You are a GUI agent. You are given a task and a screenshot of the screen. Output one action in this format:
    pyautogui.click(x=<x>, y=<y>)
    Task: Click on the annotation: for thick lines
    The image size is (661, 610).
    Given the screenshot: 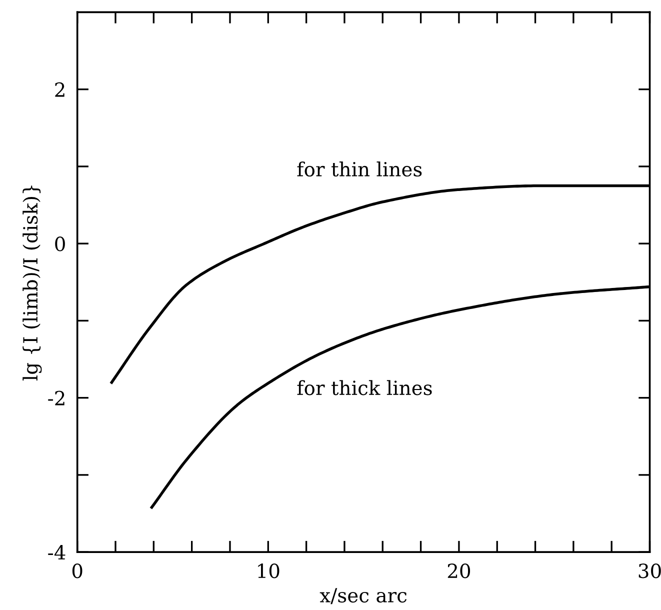 What is the action you would take?
    pyautogui.click(x=364, y=388)
    